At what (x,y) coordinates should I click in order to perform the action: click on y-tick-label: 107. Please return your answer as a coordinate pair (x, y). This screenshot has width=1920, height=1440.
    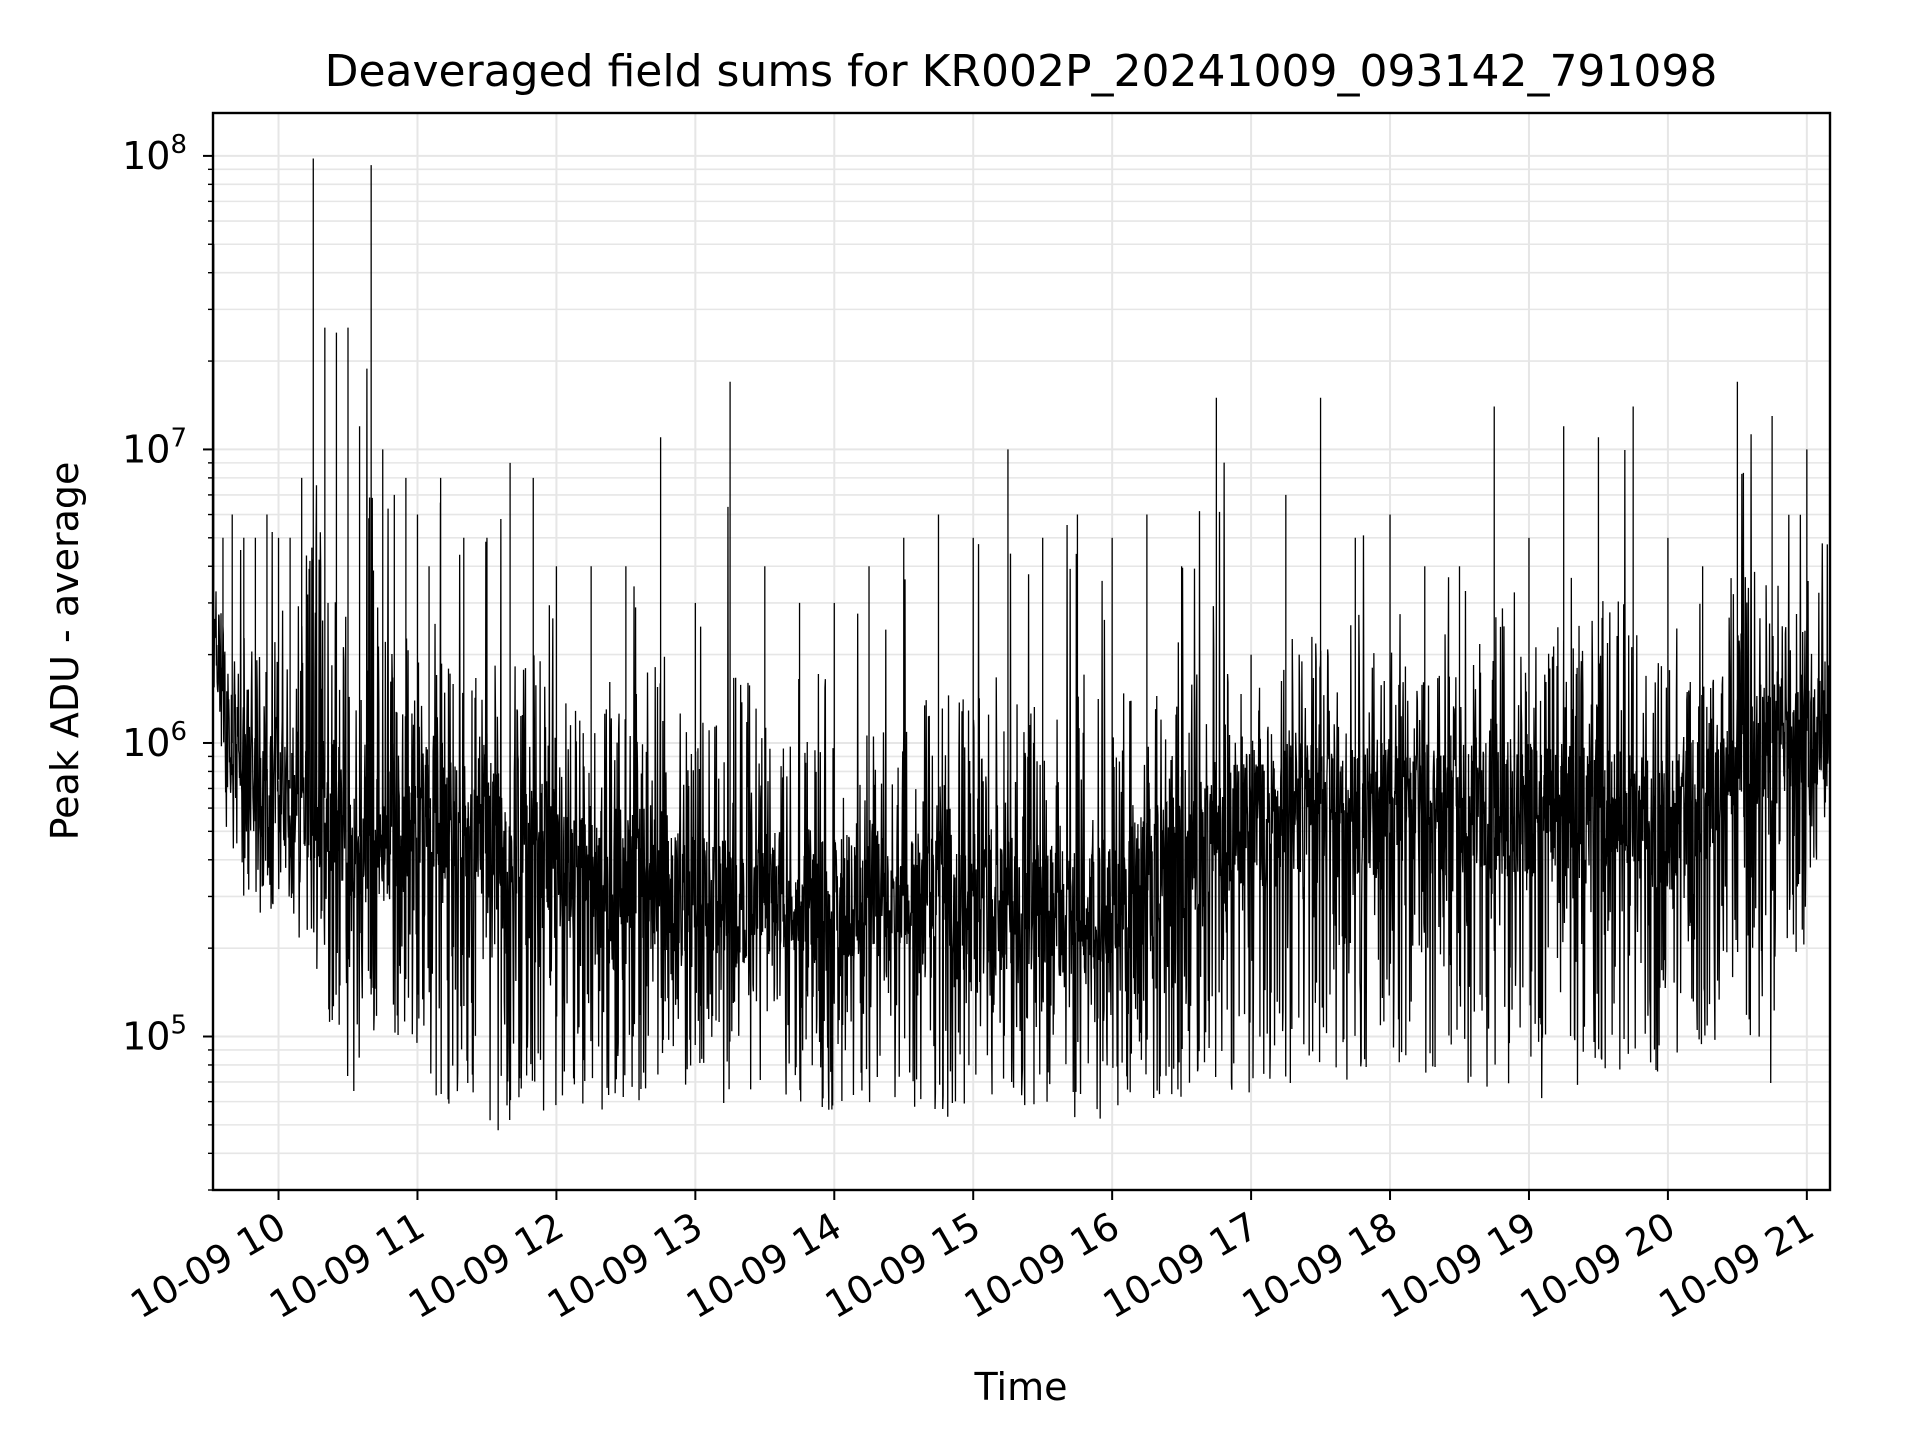
    Looking at the image, I should click on (154, 447).